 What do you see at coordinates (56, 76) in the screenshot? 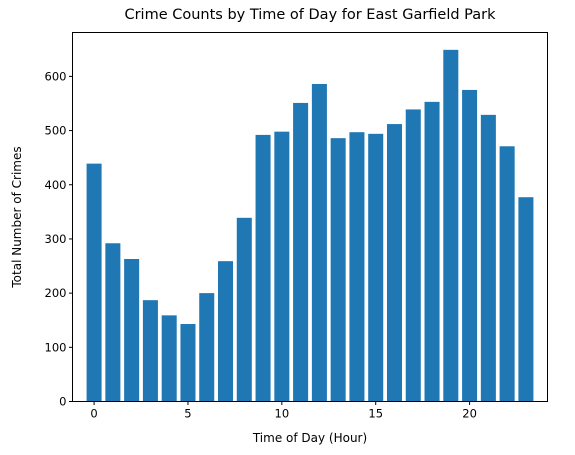
I see `y-tick-label: 600` at bounding box center [56, 76].